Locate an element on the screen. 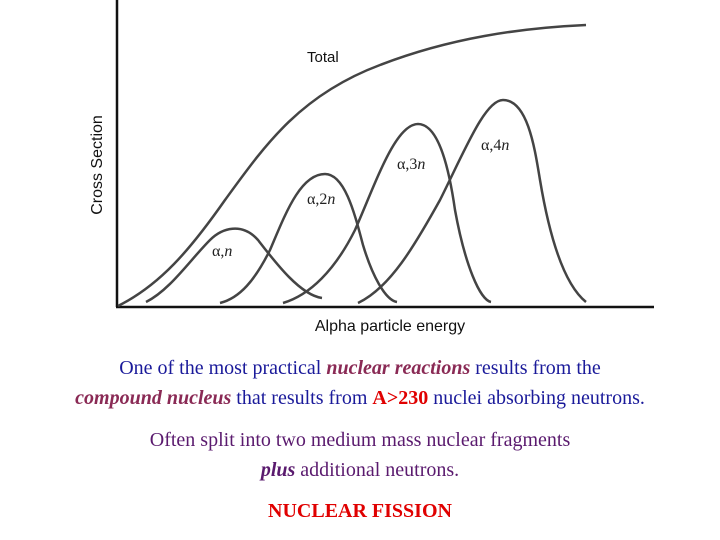 The width and height of the screenshot is (720, 540). text-run: nuclei absorbing neutrons. is located at coordinates (536, 398).